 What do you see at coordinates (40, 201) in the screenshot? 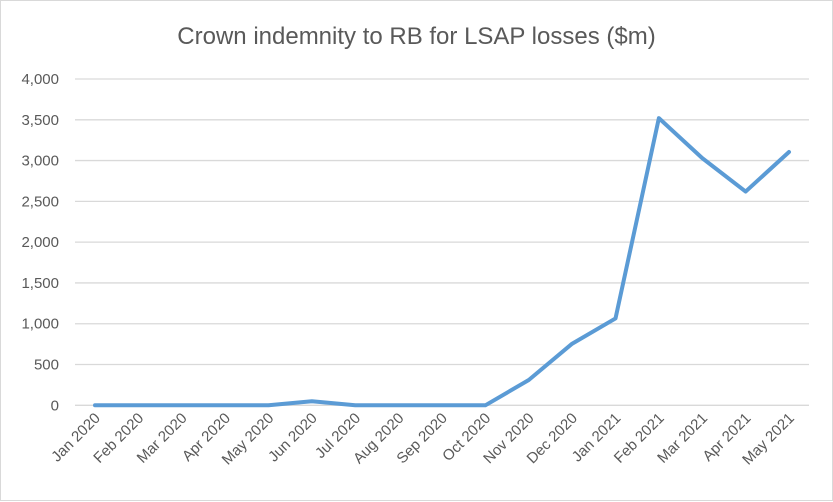
I see `y-tick-label: 2,500` at bounding box center [40, 201].